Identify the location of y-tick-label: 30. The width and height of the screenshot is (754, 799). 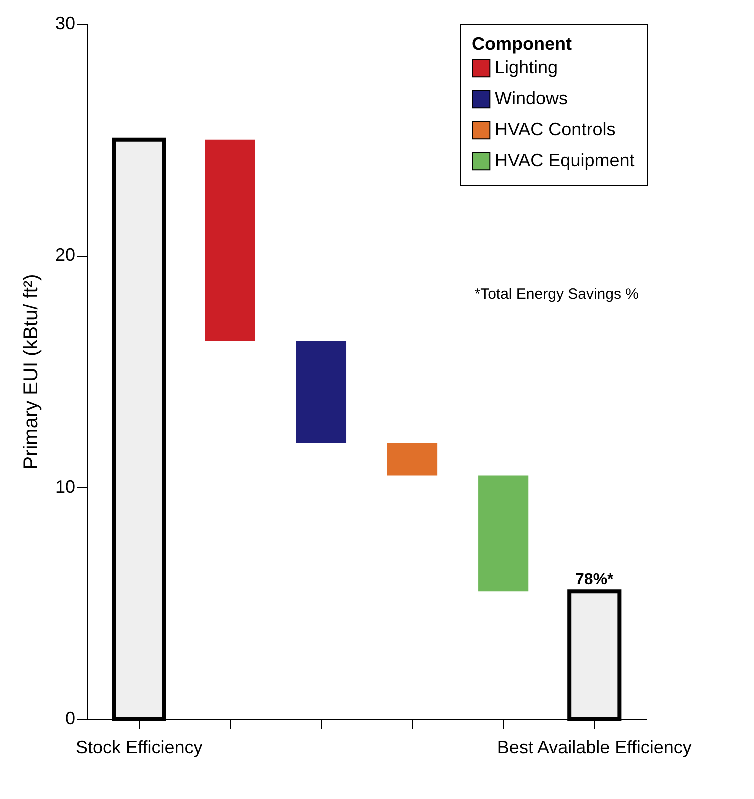
(65, 24).